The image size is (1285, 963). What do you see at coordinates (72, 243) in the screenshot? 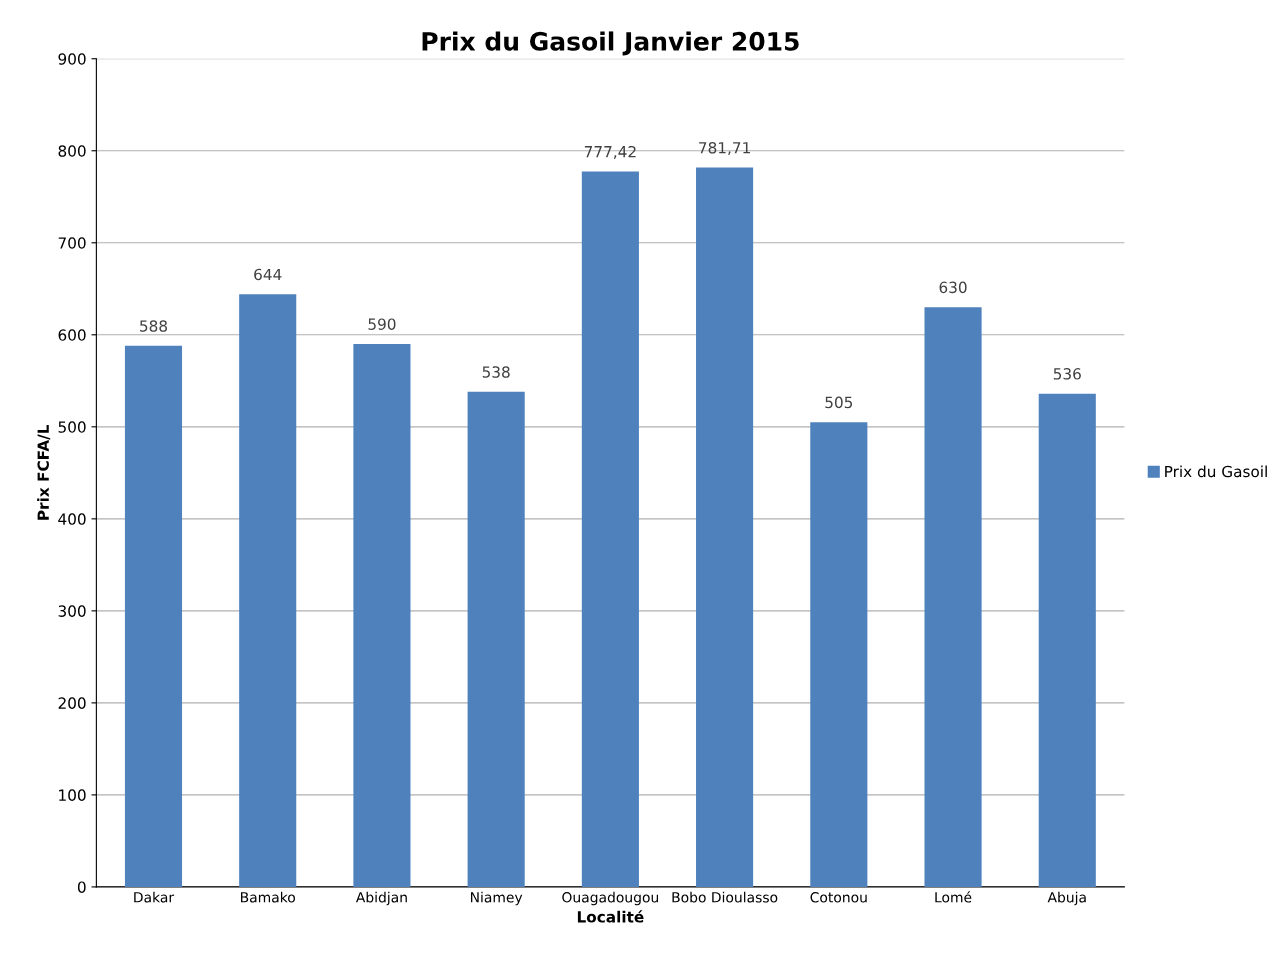
I see `y-tick-label: 700` at bounding box center [72, 243].